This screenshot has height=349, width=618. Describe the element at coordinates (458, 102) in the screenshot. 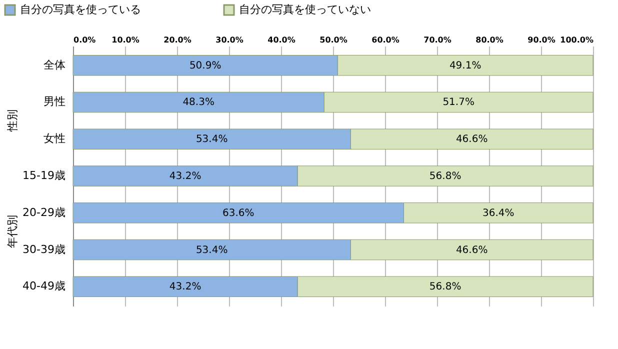

I see `data-label: 51.7%` at that location.